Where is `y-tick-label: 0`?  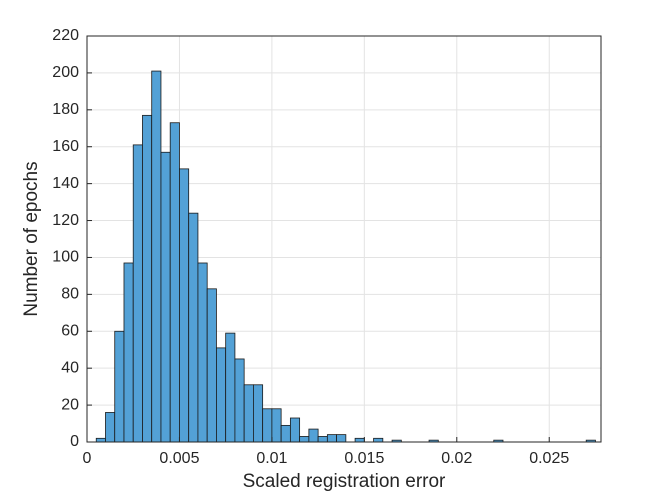 y-tick-label: 0 is located at coordinates (74, 441).